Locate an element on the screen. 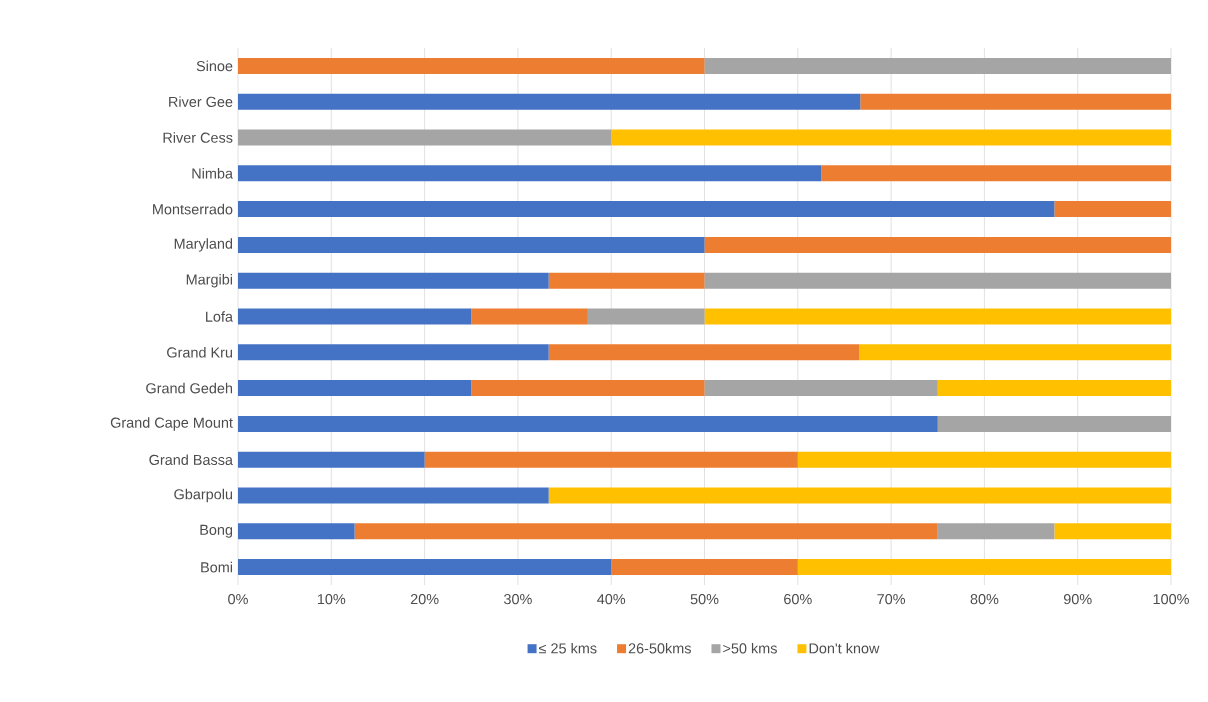 The height and width of the screenshot is (702, 1208). x-tick-label: 100% is located at coordinates (1171, 599).